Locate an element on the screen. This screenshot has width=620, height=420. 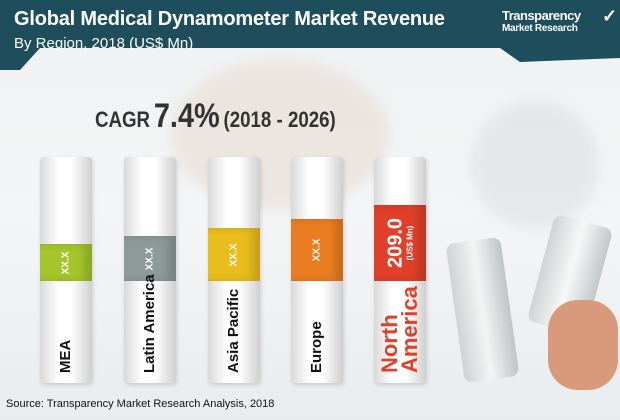
data-label-unit: (US$ Mn) is located at coordinates (410, 243).